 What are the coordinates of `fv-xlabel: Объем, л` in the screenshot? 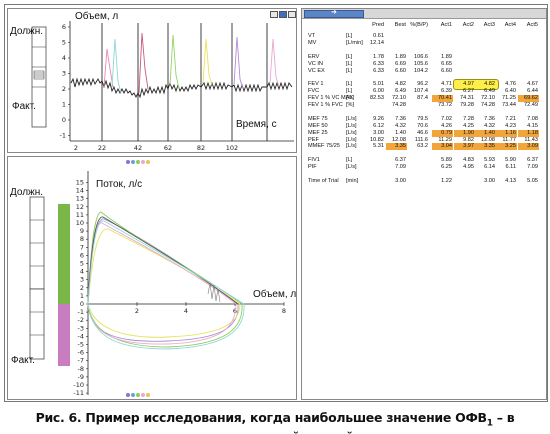 It's located at (274, 294).